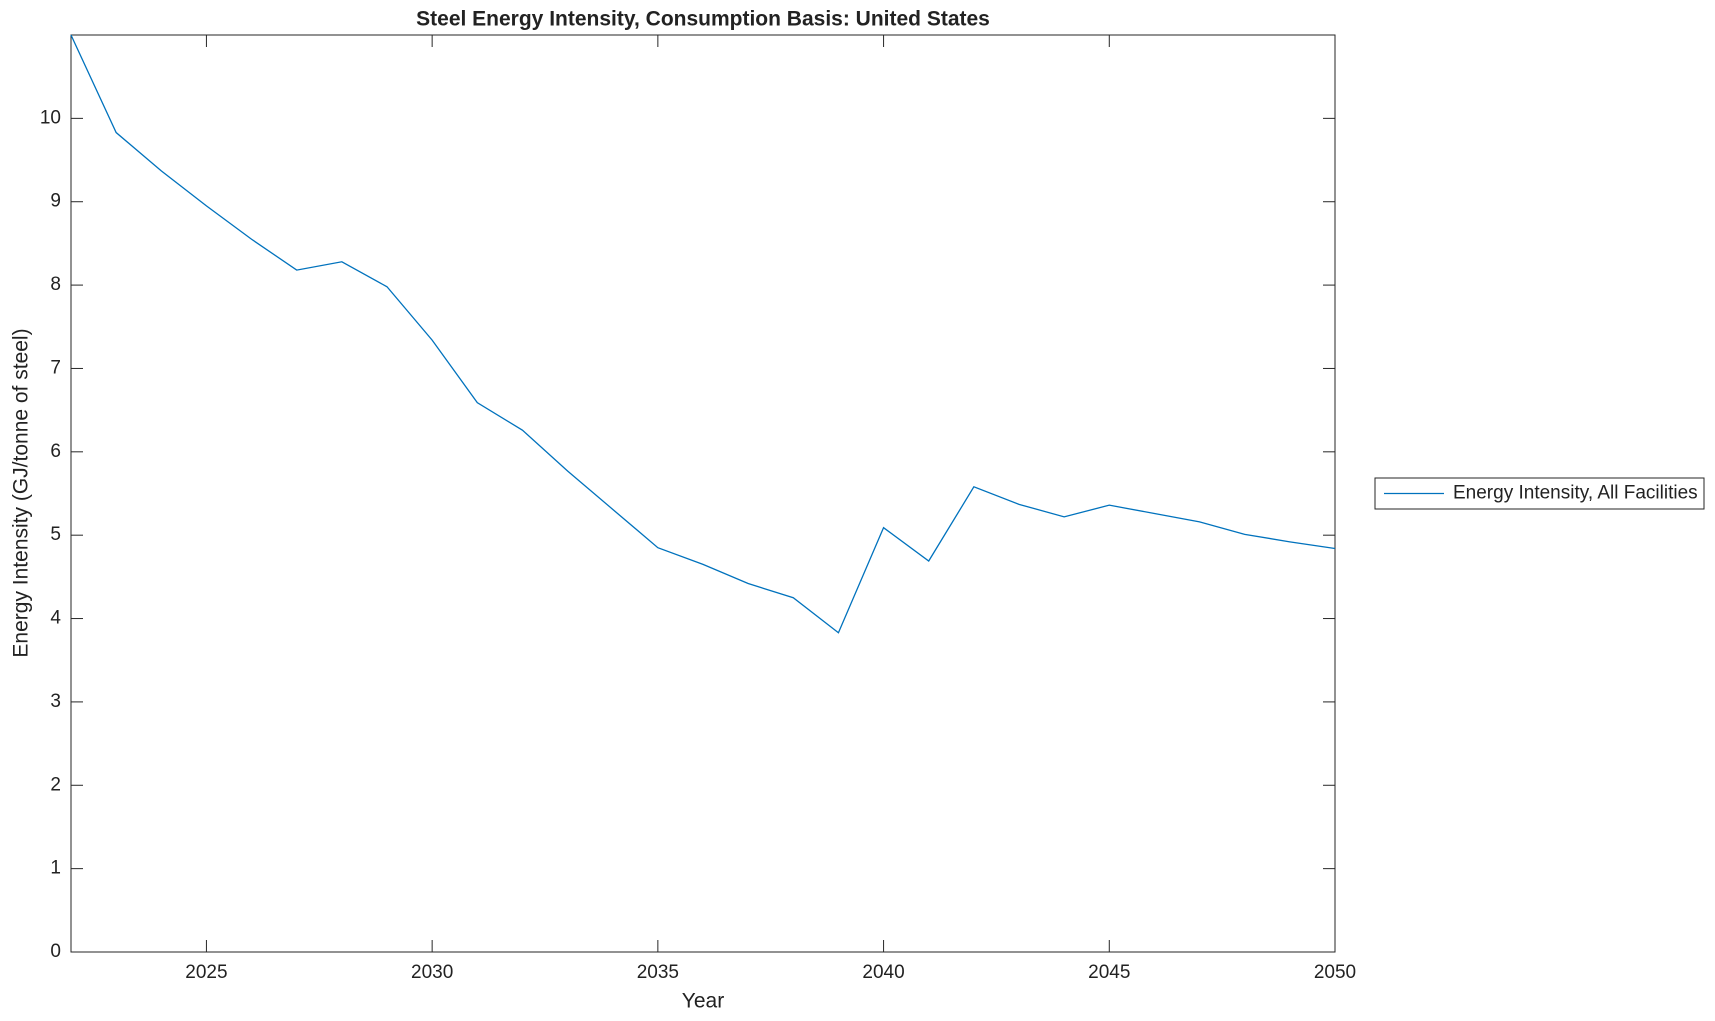 The height and width of the screenshot is (1021, 1715). Describe the element at coordinates (658, 972) in the screenshot. I see `x-tick-label: 2035` at that location.